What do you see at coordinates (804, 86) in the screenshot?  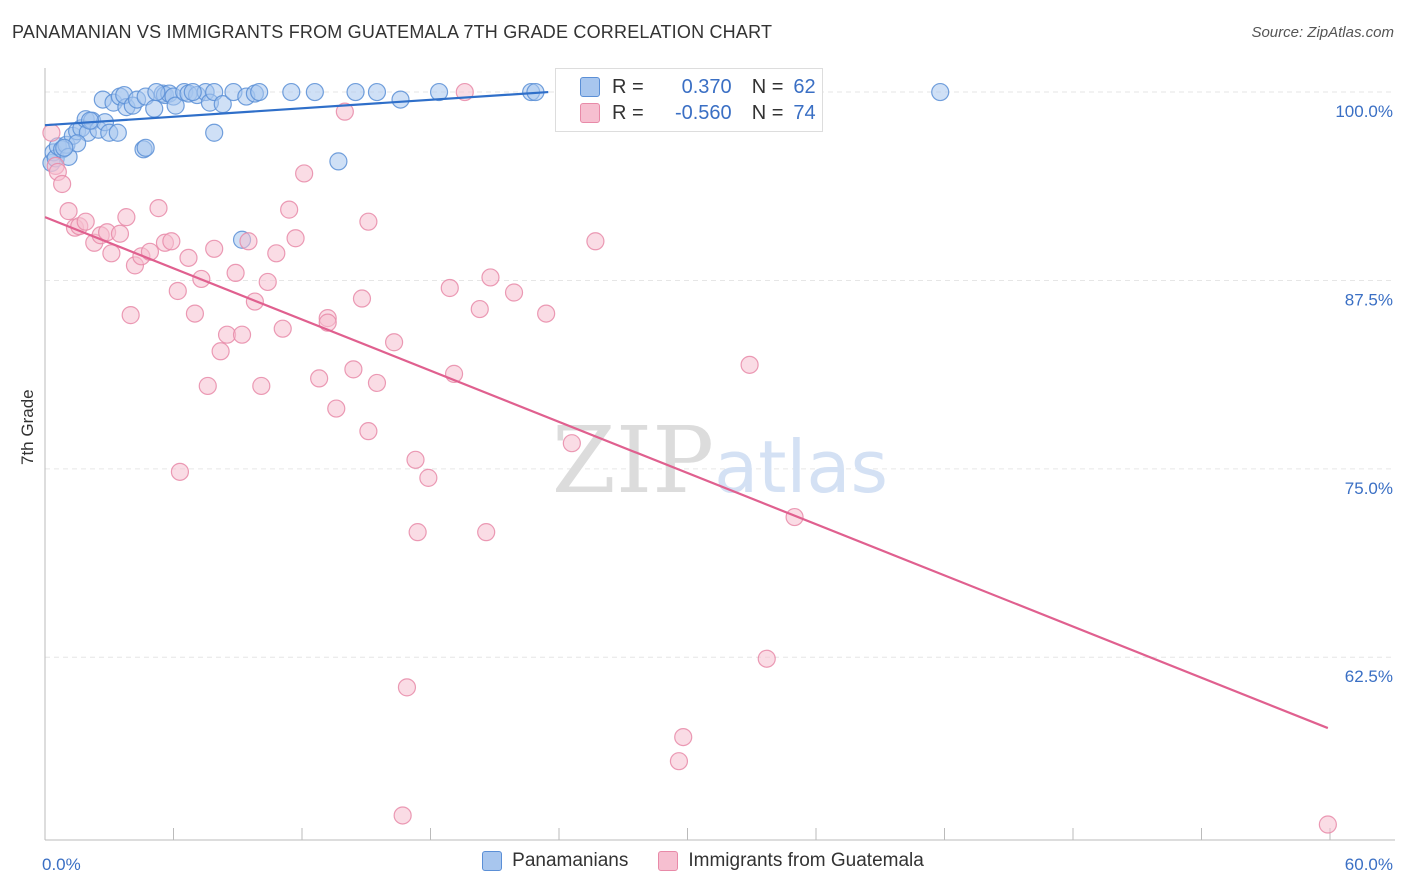 I see `legend-n-value: 62` at bounding box center [804, 86].